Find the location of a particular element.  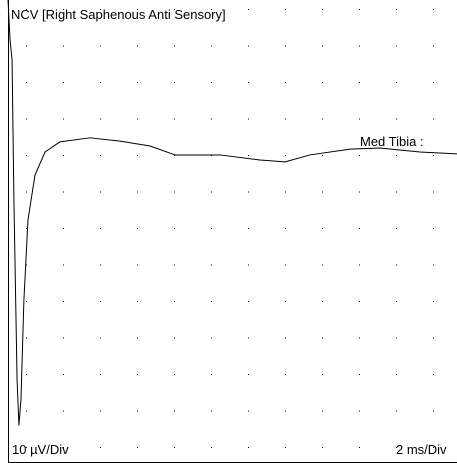

y-axis-label: 10 µV/Div is located at coordinates (40, 449).